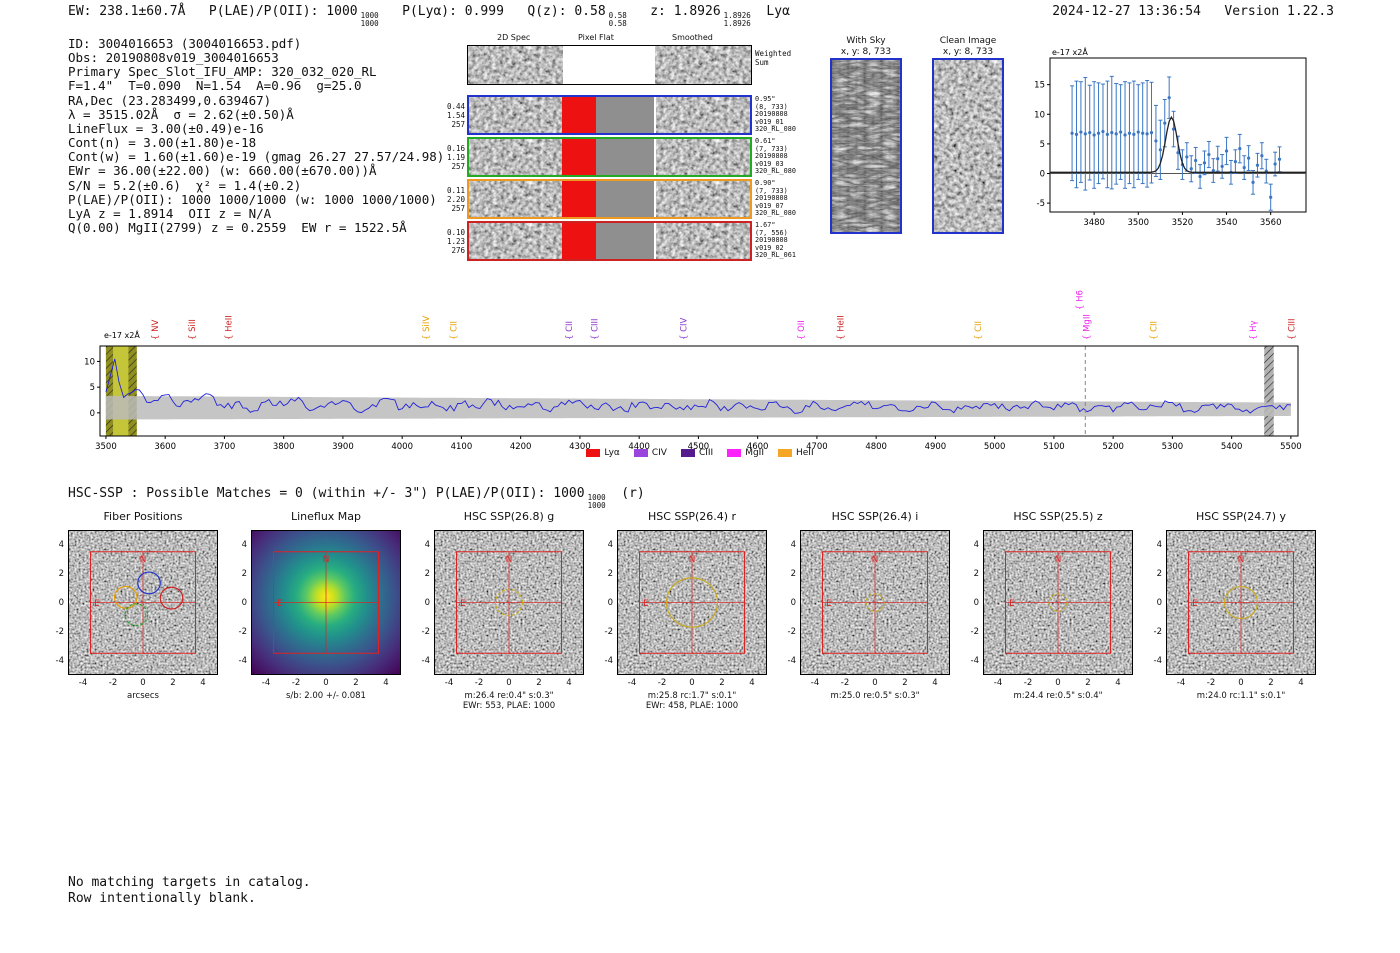 The image size is (1400, 953). Describe the element at coordinates (659, 453) in the screenshot. I see `legend-label: CIV` at that location.